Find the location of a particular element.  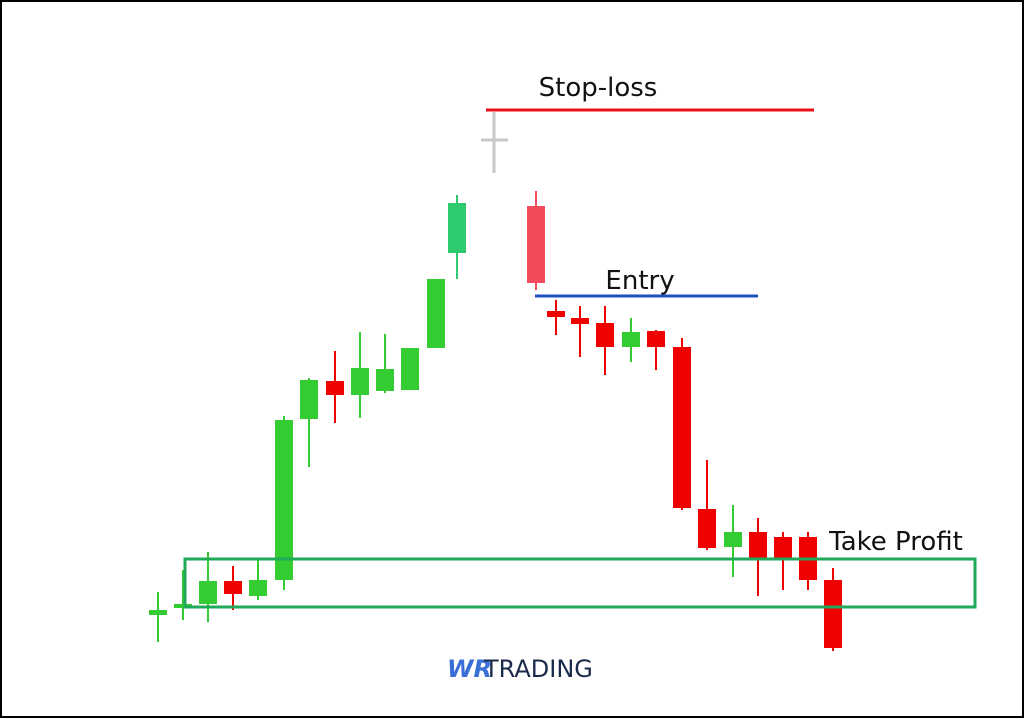

take-profit-zone is located at coordinates (580, 583).